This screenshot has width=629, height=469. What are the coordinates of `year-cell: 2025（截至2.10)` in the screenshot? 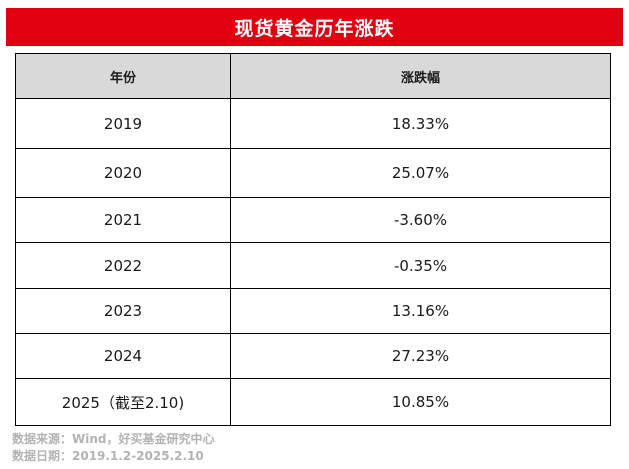 It's located at (123, 402).